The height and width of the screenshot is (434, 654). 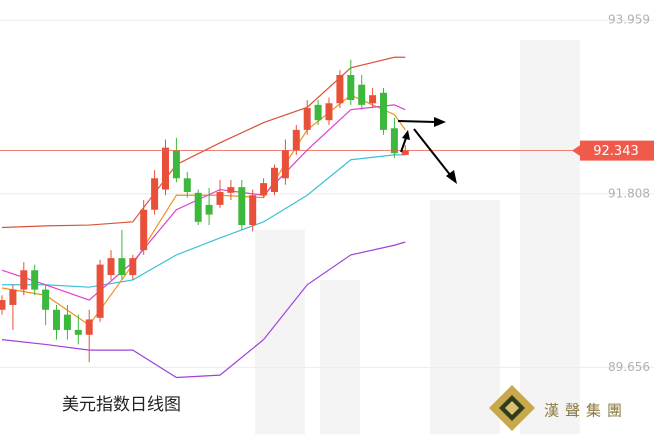 What do you see at coordinates (629, 193) in the screenshot?
I see `y-tick-label: 91.808` at bounding box center [629, 193].